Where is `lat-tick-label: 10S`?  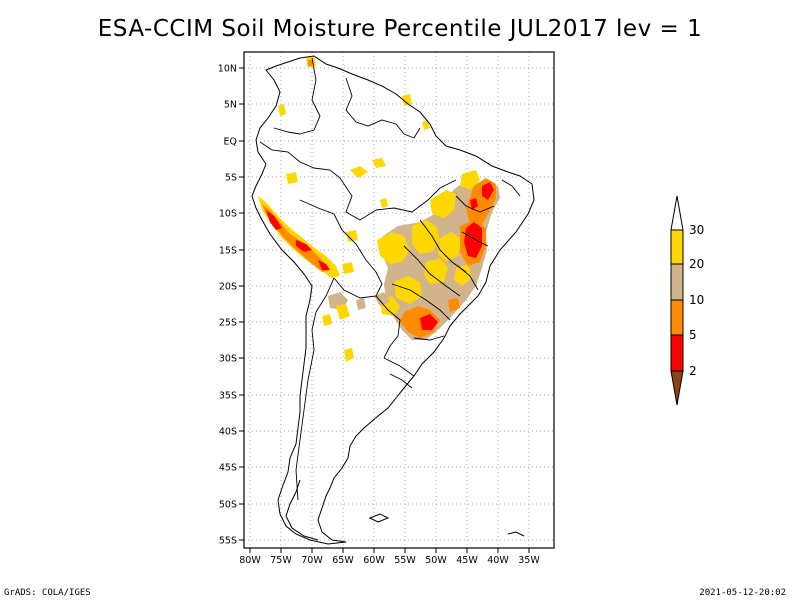
lat-tick-label: 10S is located at coordinates (228, 214).